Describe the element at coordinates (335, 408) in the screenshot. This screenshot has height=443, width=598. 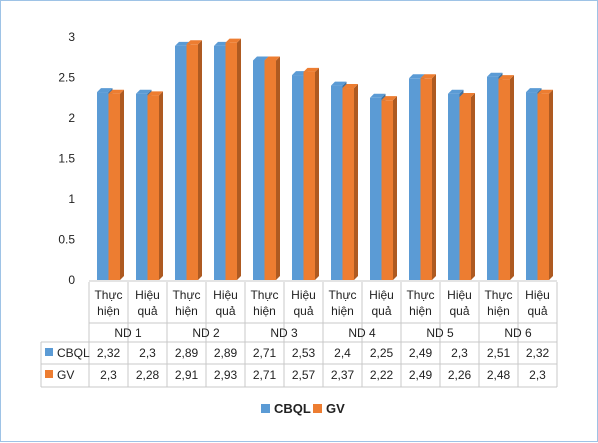
I see `legend-label: GV` at that location.